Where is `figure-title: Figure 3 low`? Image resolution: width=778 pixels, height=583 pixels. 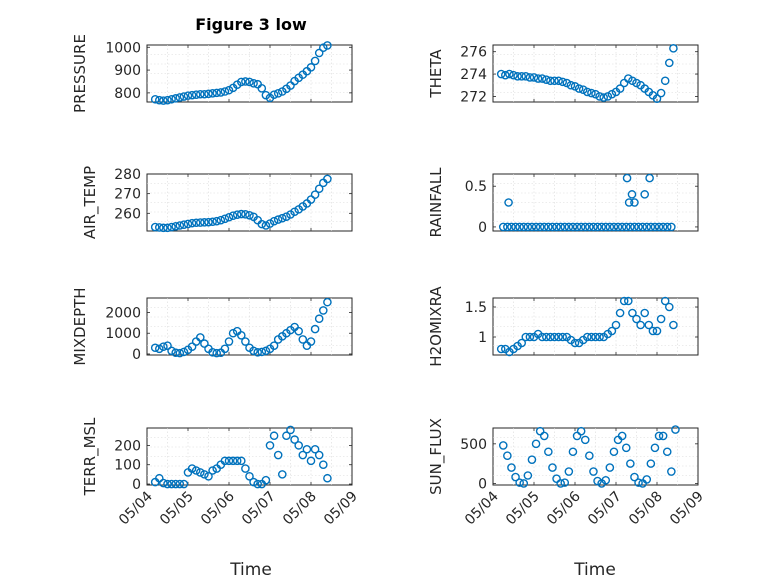 figure-title: Figure 3 low is located at coordinates (251, 24).